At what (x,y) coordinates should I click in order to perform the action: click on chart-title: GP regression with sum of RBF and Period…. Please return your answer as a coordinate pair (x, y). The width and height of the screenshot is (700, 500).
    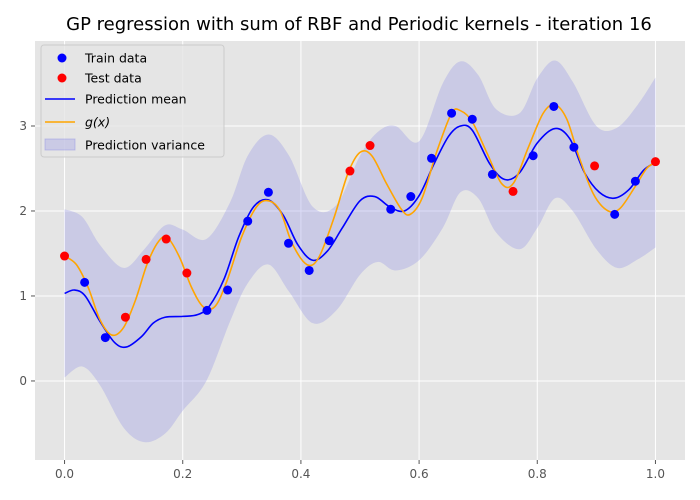
    Looking at the image, I should click on (359, 24).